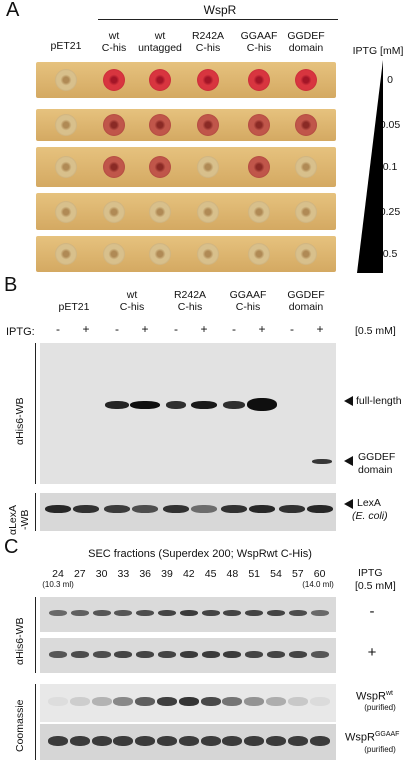  Describe the element at coordinates (379, 401) in the screenshot. I see `full-length-label: full-length` at that location.